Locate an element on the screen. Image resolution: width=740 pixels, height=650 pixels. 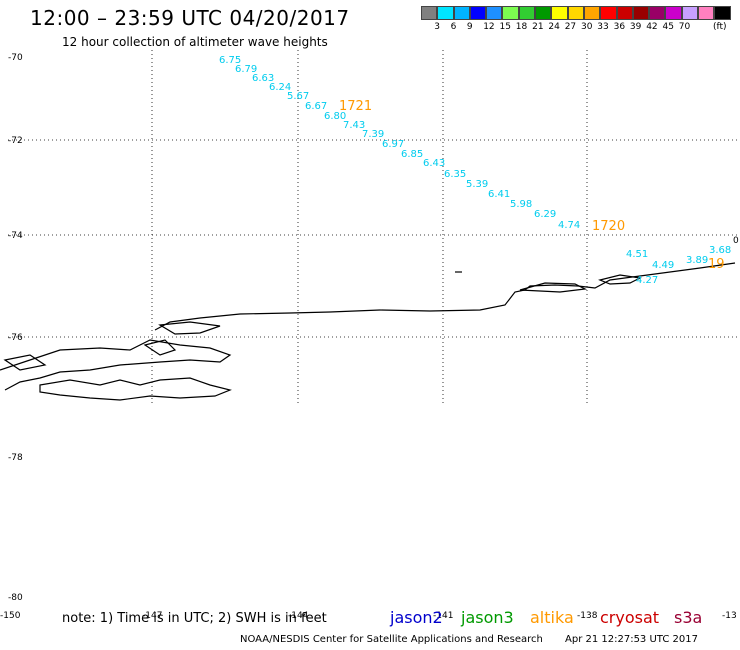
colorbar-label: 36 is located at coordinates (619, 27).